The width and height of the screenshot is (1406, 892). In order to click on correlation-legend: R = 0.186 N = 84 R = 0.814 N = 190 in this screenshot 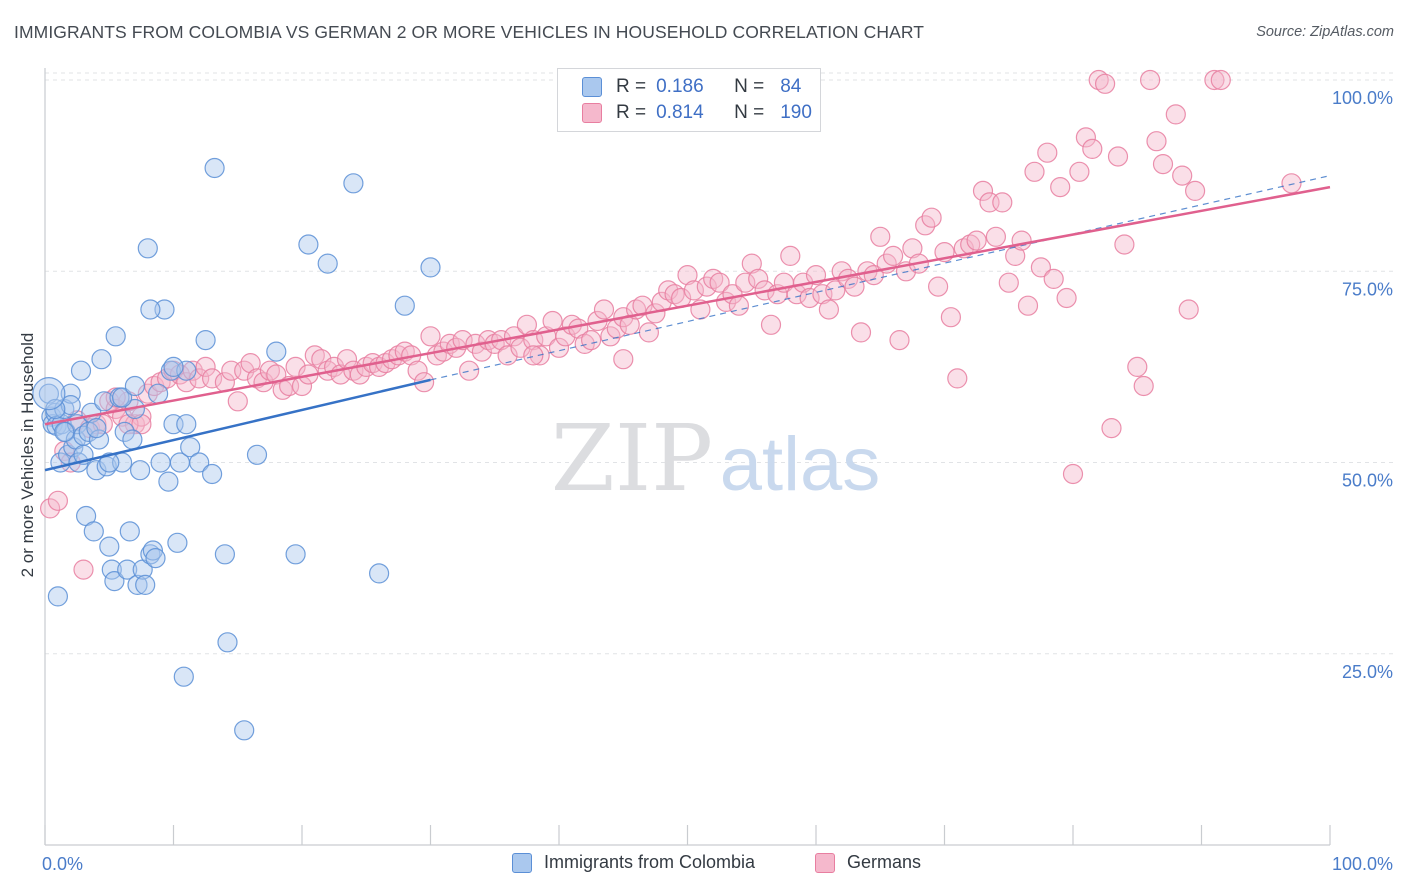, I will do `click(689, 100)`.